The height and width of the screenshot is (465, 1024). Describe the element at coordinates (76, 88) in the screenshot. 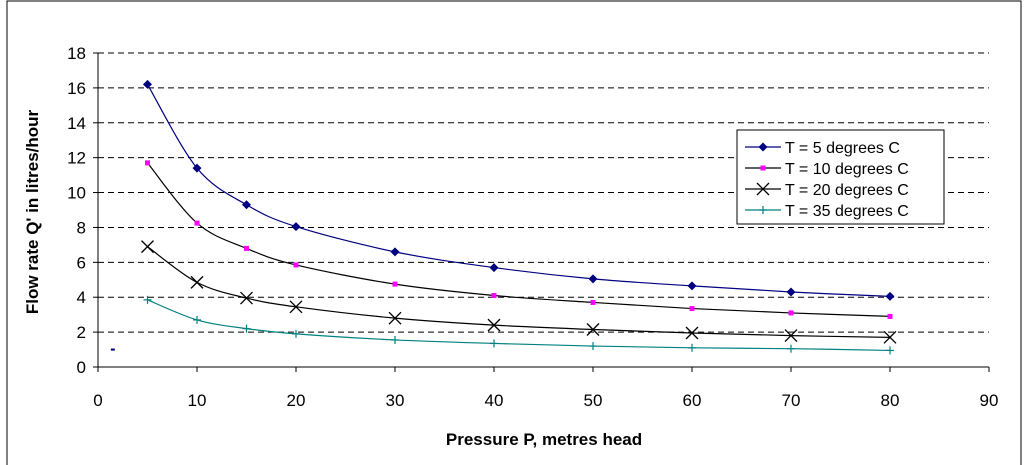

I see `y-tick-label: 16` at that location.